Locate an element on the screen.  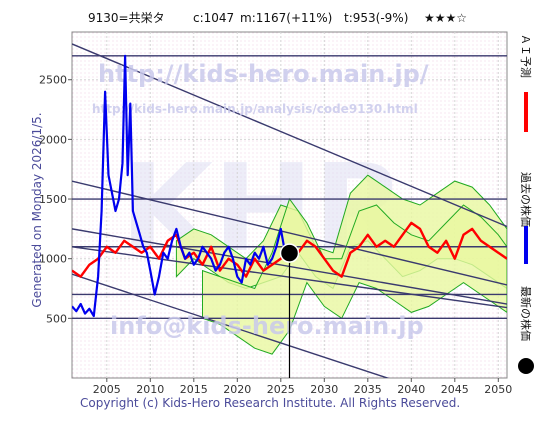
x-tick-label-4: 2025 is located at coordinates (281, 389).